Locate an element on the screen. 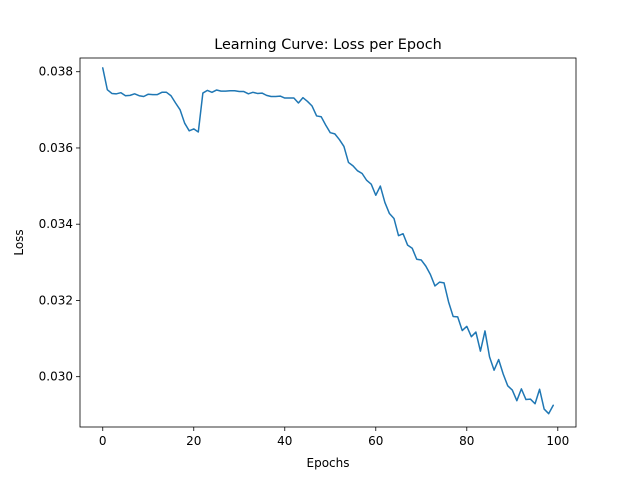 The width and height of the screenshot is (640, 480). x-tick-label: 20 is located at coordinates (193, 441).